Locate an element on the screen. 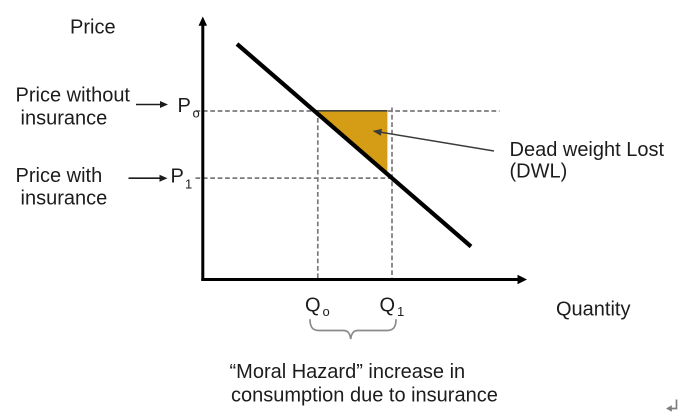  svg-text: Dead weight Lost is located at coordinates (587, 150).